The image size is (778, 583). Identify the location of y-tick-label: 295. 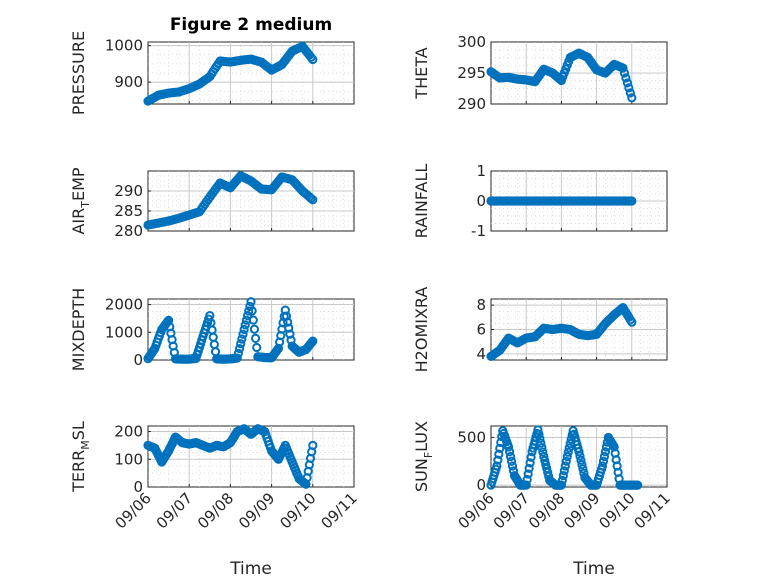
(471, 73).